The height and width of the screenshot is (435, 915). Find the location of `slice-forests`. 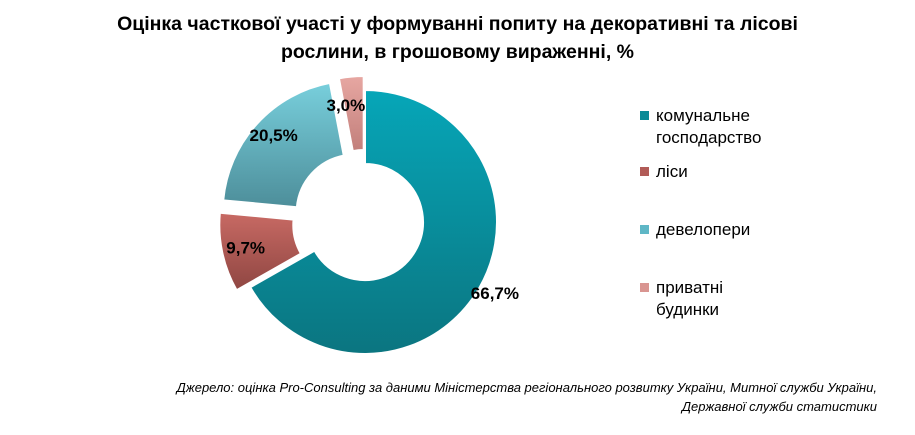

slice-forests is located at coordinates (260, 251).